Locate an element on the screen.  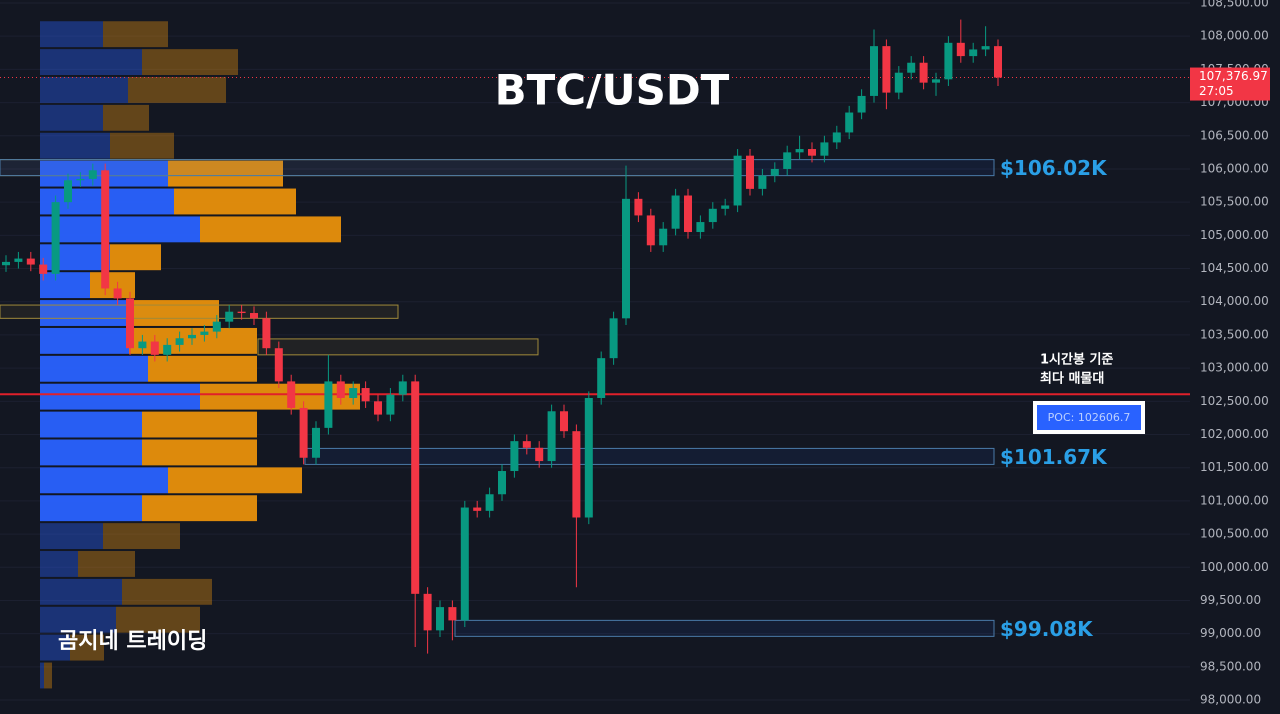
countdown: 27:05 is located at coordinates (1216, 91).